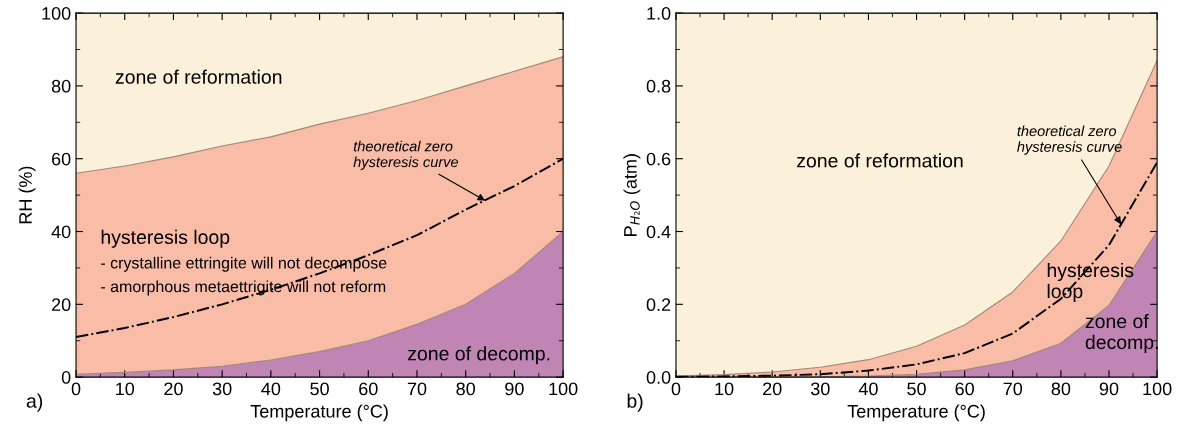  I want to click on y-tick-label: 0.4, so click(658, 232).